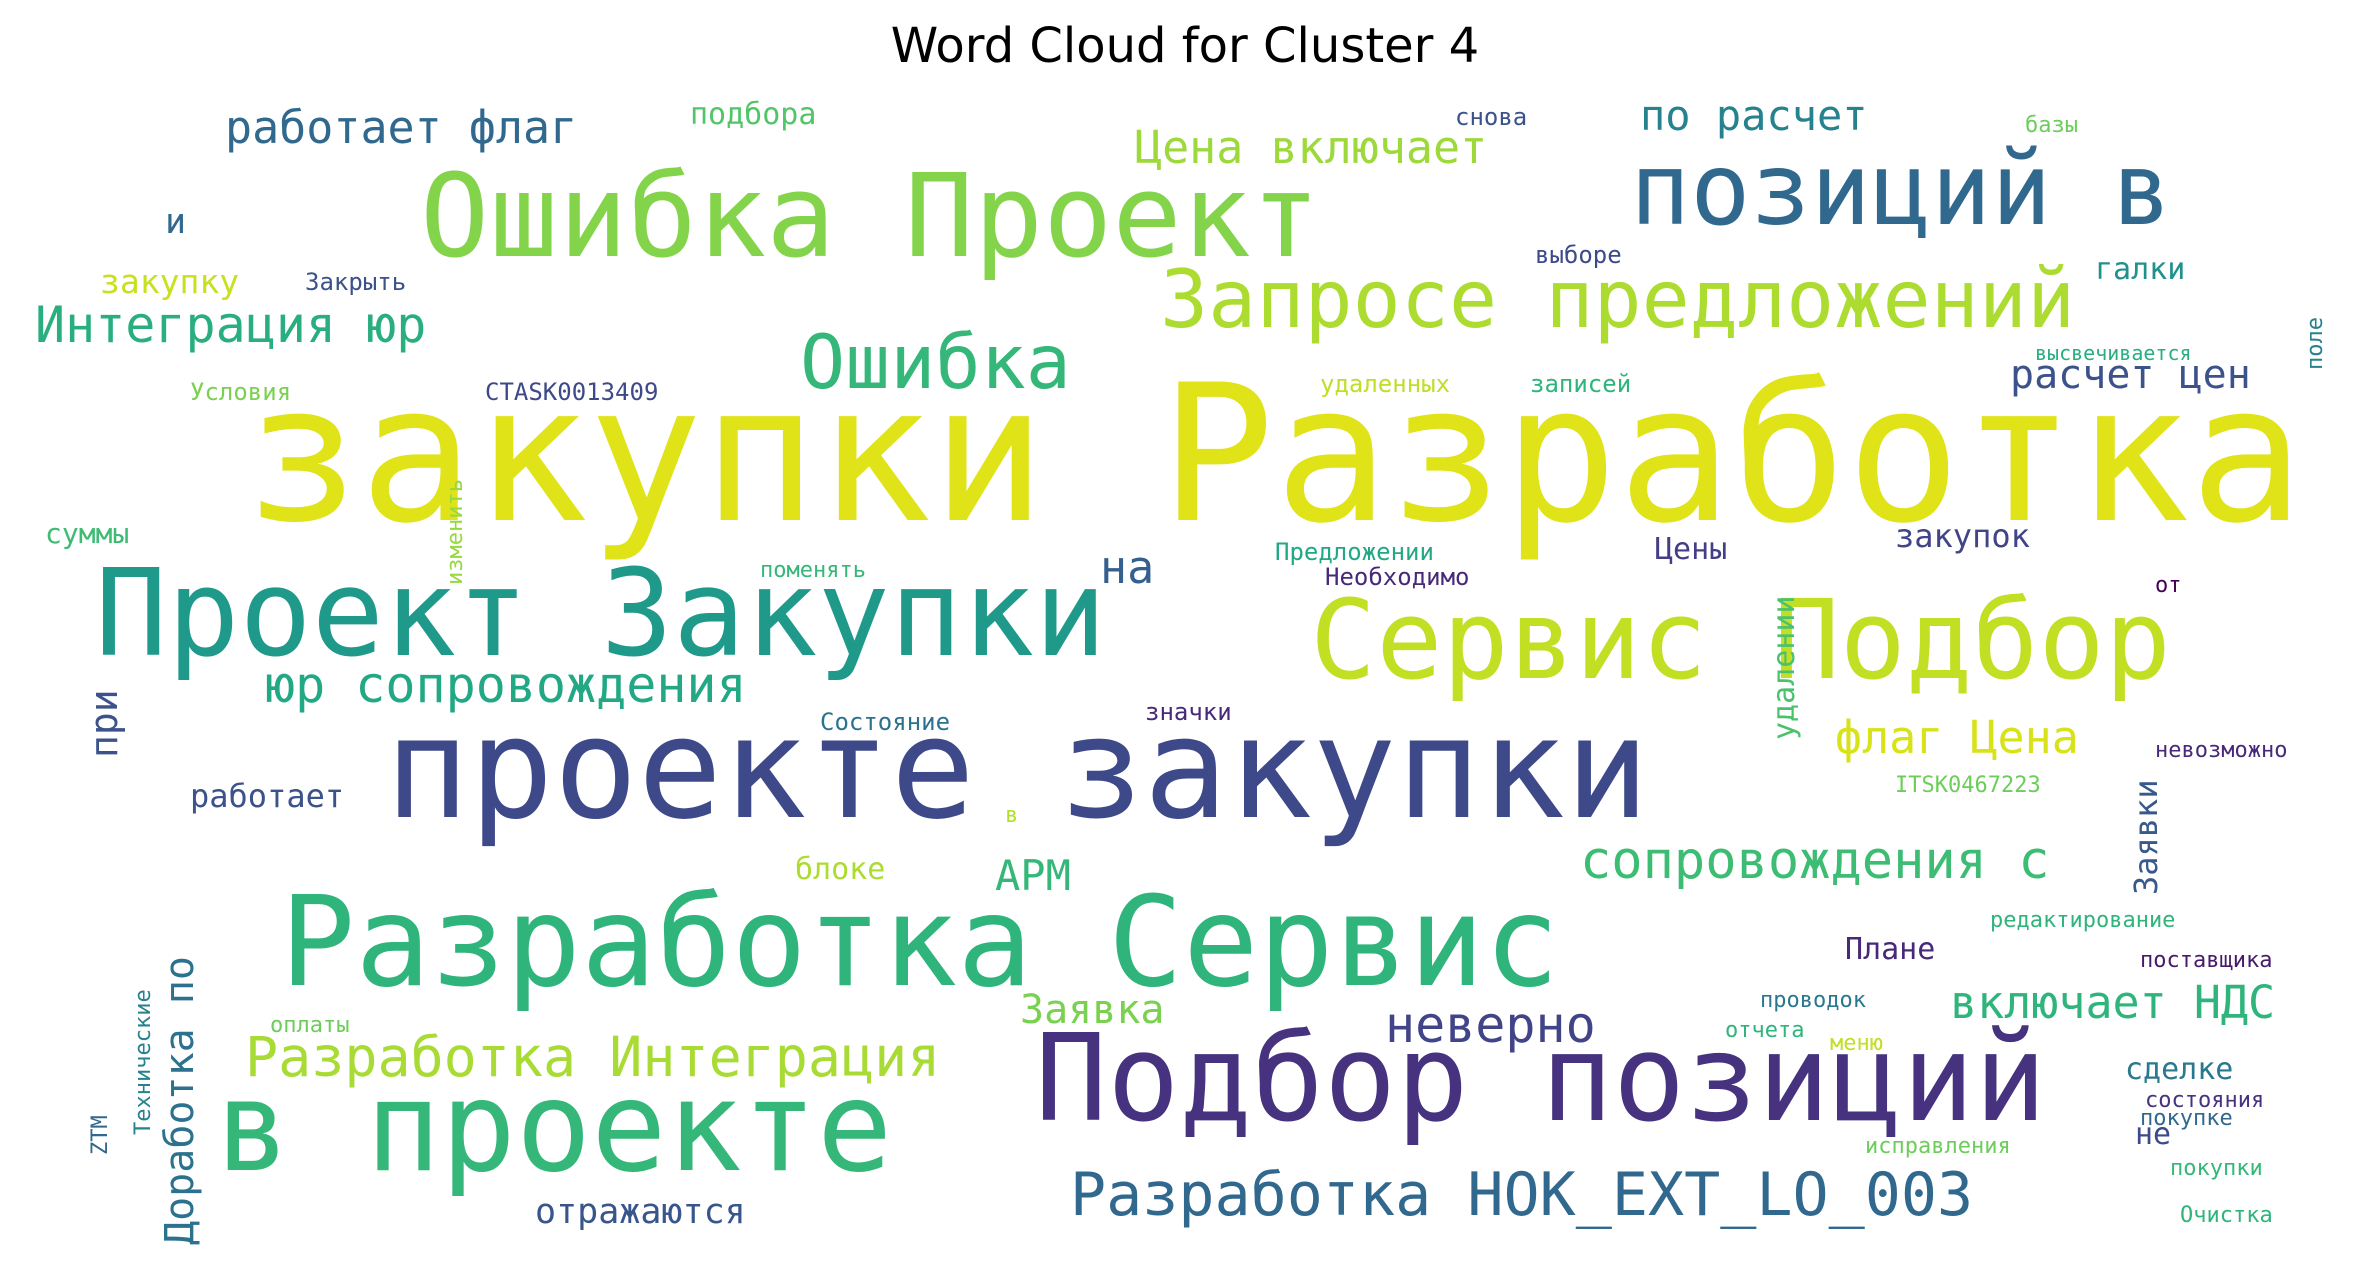  What do you see at coordinates (231, 325) in the screenshot?
I see `cloud-word: Интеграция юр` at bounding box center [231, 325].